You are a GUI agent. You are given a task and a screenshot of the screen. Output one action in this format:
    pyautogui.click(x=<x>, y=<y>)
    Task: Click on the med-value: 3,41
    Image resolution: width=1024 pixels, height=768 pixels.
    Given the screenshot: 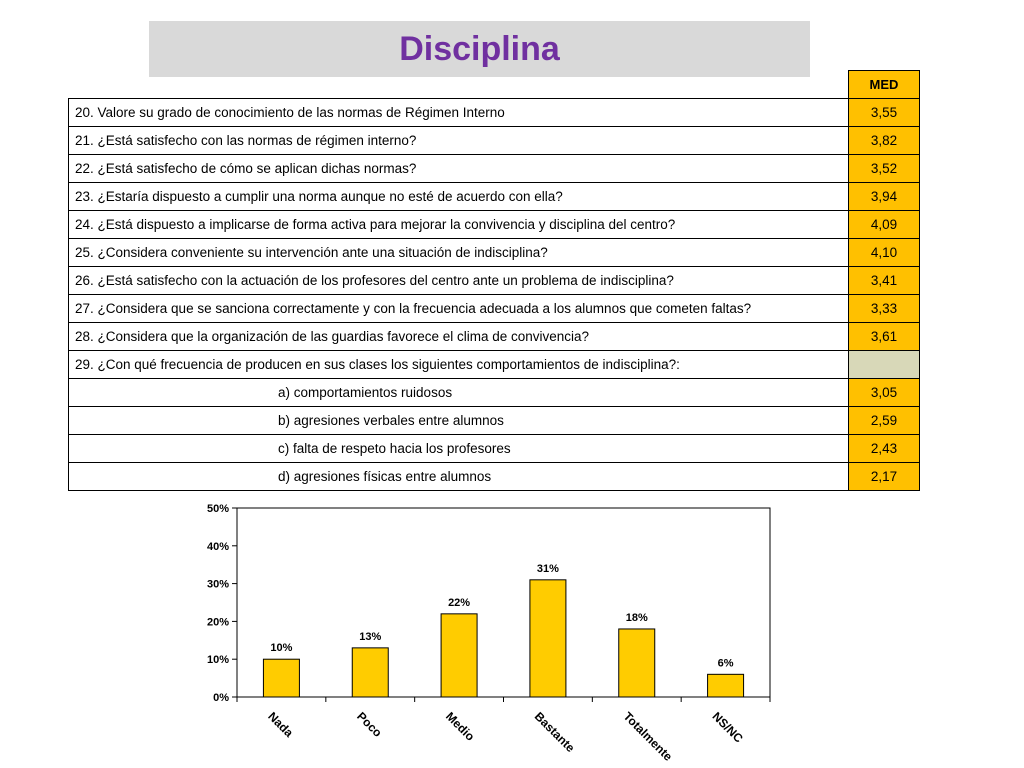 What is the action you would take?
    pyautogui.click(x=884, y=280)
    